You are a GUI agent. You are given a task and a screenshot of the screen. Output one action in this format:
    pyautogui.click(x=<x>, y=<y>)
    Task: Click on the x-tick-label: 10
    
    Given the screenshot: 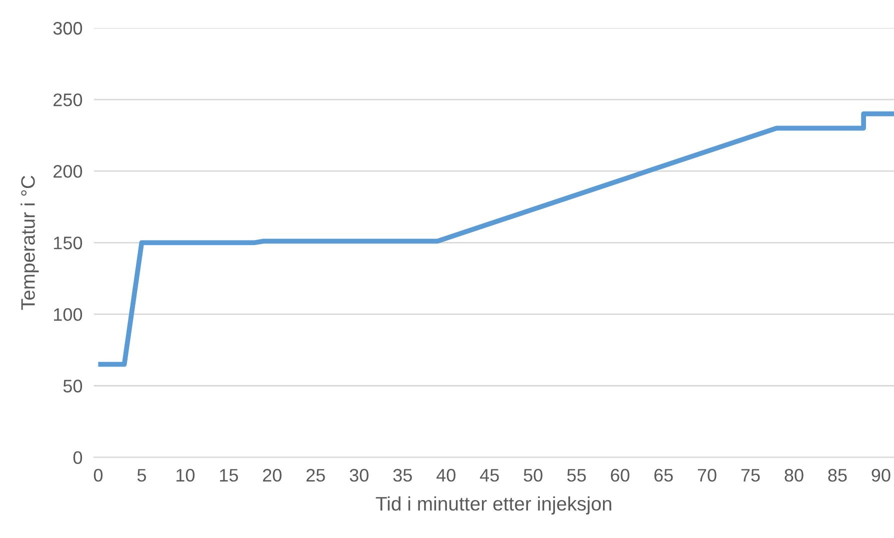 What is the action you would take?
    pyautogui.click(x=185, y=475)
    